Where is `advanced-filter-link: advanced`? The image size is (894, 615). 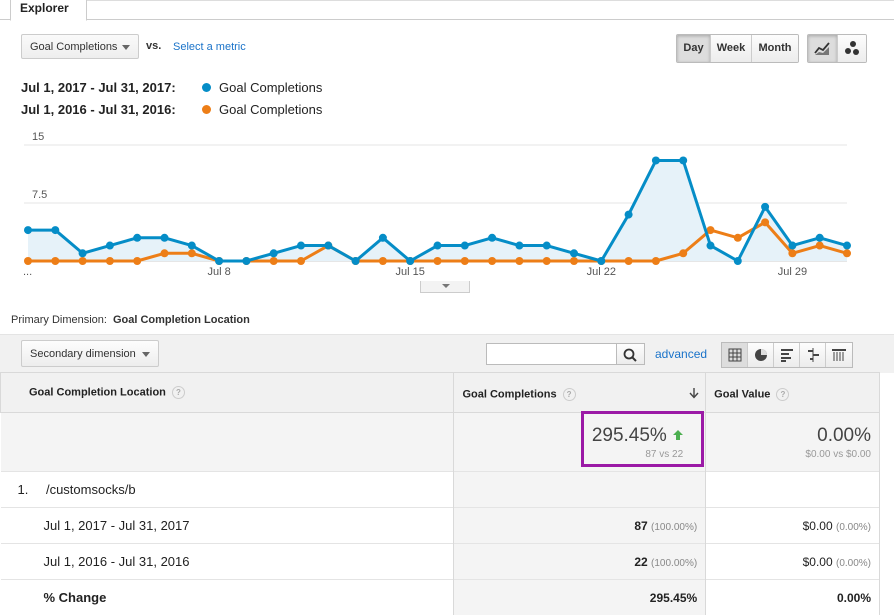 advanced-filter-link: advanced is located at coordinates (681, 354).